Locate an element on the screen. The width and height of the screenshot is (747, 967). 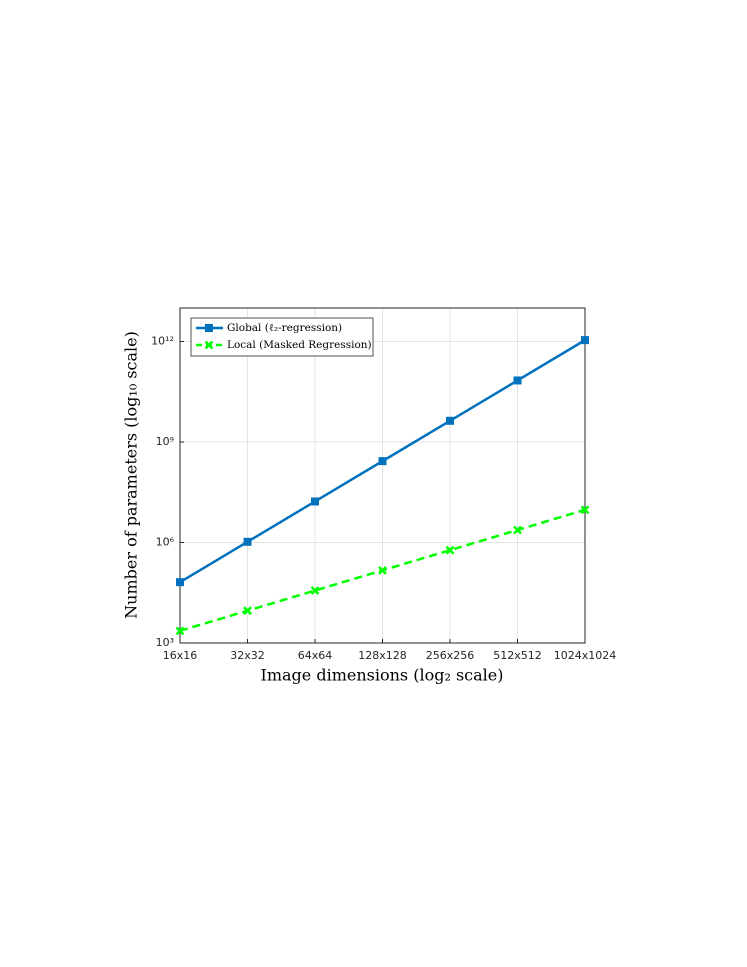
x-tick-label: 128x128 is located at coordinates (382, 655).